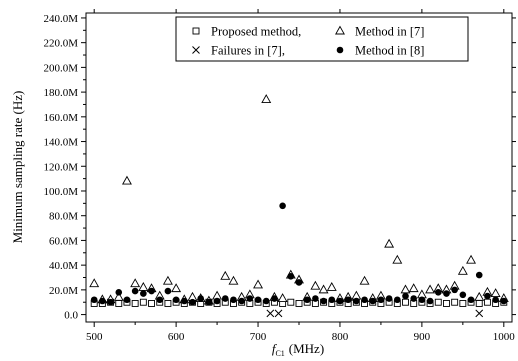 This screenshot has height=361, width=518. What do you see at coordinates (275, 348) in the screenshot?
I see `x-axis-symbol: f` at bounding box center [275, 348].